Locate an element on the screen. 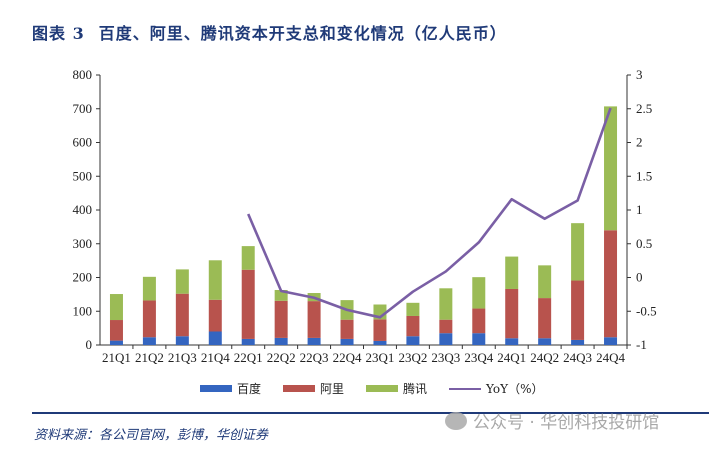  legend-item-tencent: 腾讯 is located at coordinates (396, 388).